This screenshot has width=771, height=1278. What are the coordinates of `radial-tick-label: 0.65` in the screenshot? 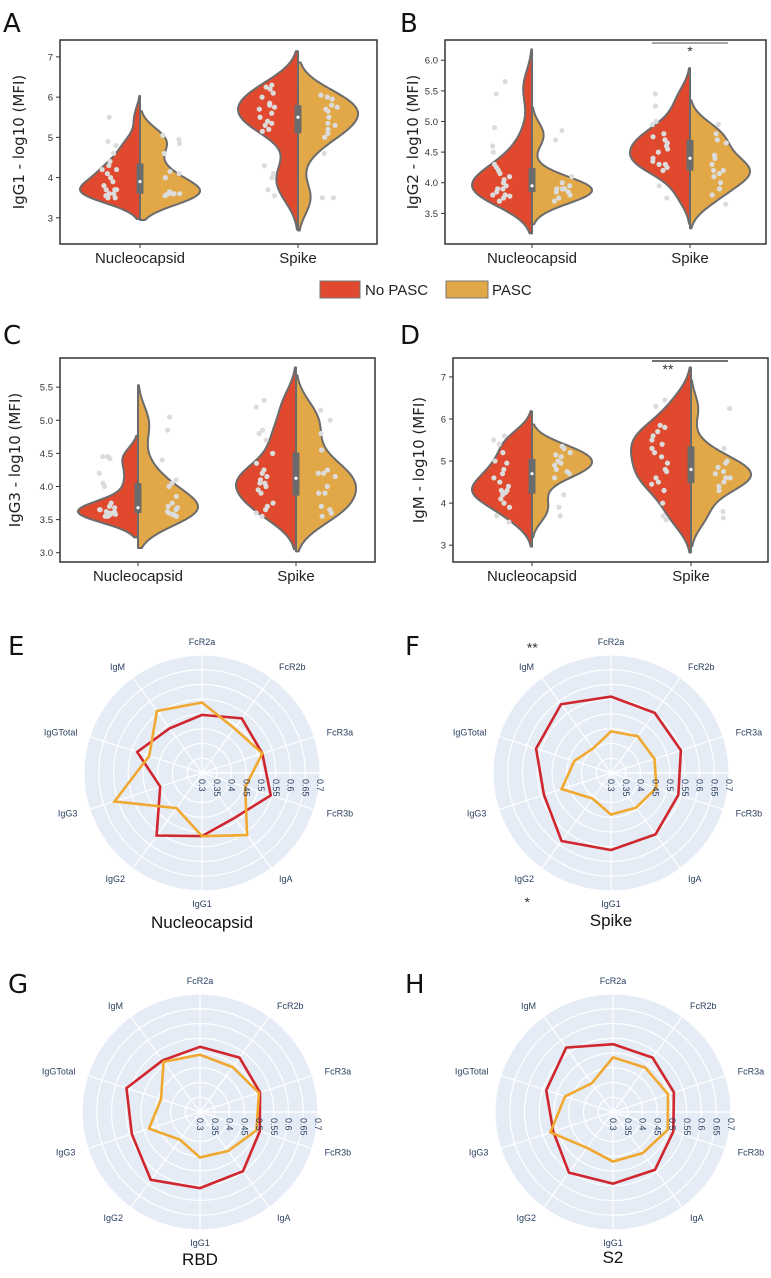 It's located at (716, 1127).